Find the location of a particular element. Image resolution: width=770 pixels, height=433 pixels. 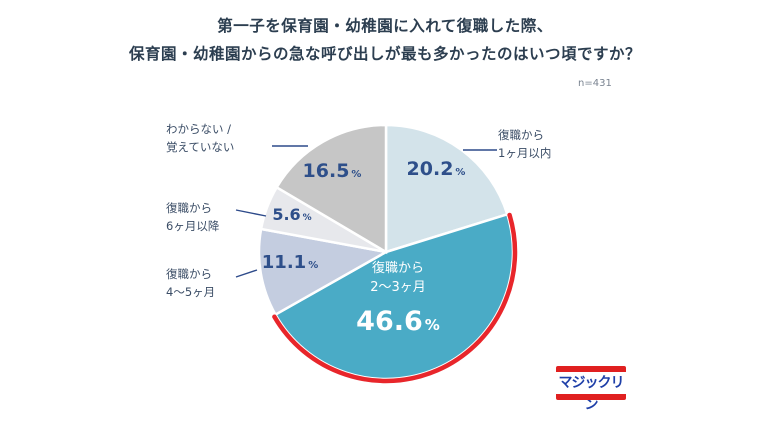

leader-lines is located at coordinates (366, 211).